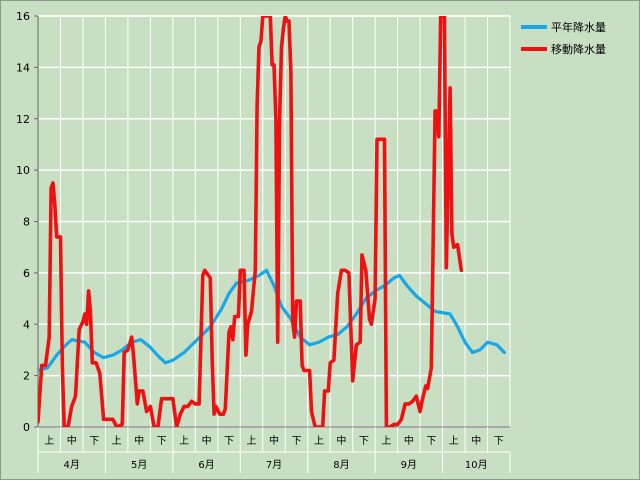 This screenshot has height=480, width=640. I want to click on x-month-label: 5月, so click(139, 465).